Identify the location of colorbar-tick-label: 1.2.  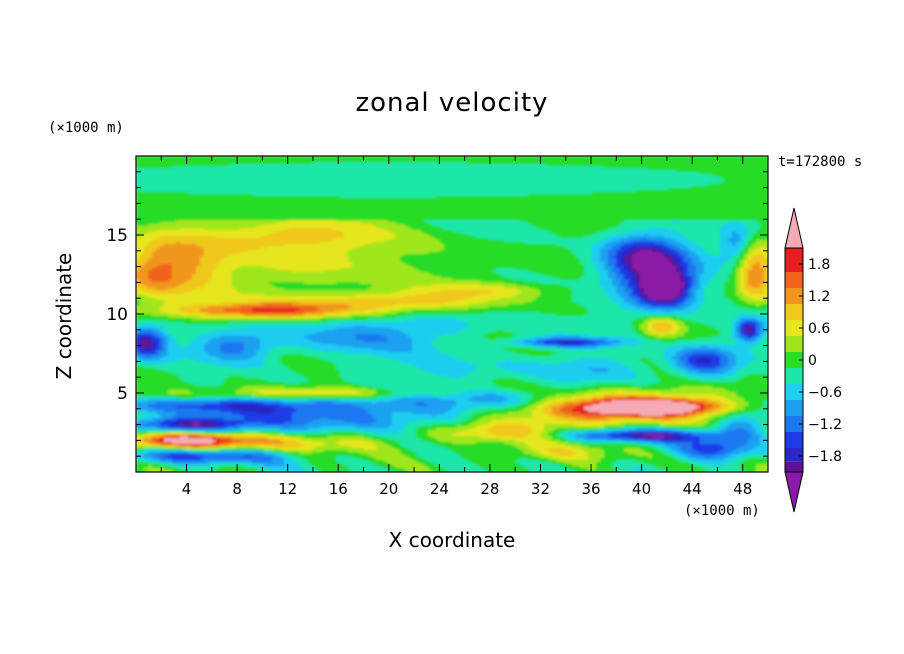
(819, 297).